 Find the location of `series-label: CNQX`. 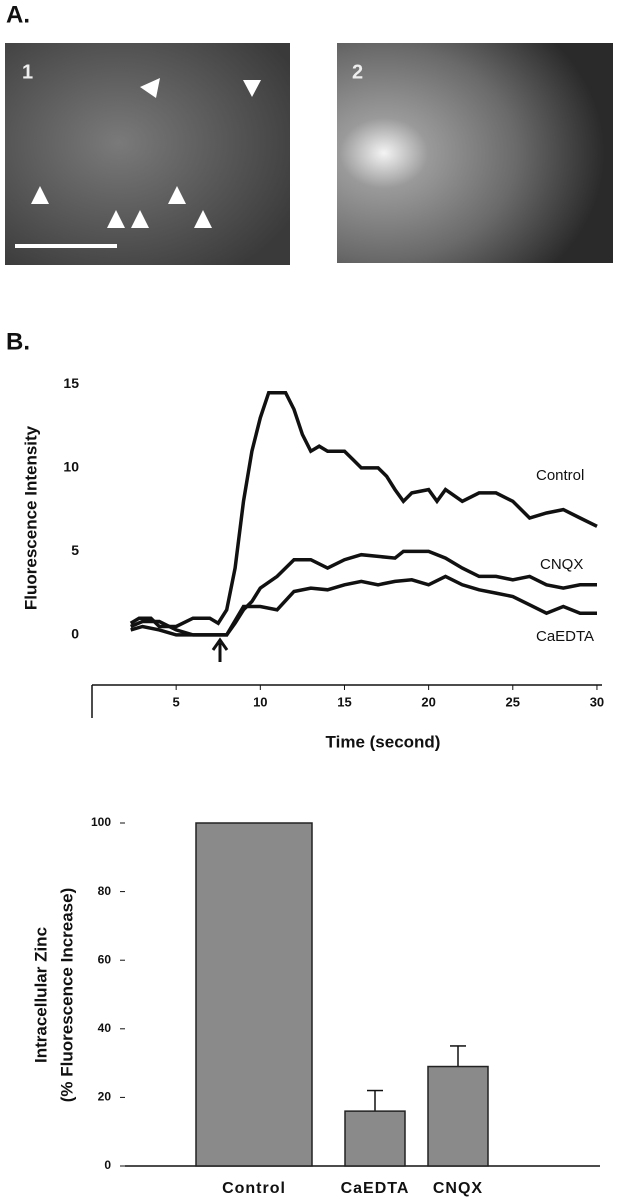

series-label: CNQX is located at coordinates (561, 564).